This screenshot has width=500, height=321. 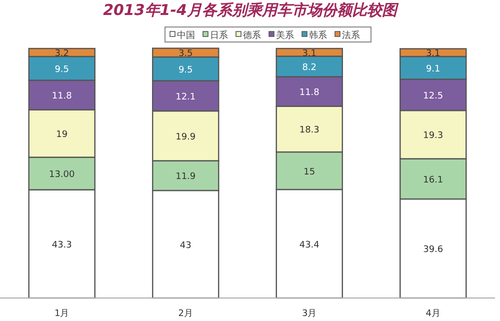 What do you see at coordinates (309, 68) in the screenshot?
I see `data-label: 8.2` at bounding box center [309, 68].